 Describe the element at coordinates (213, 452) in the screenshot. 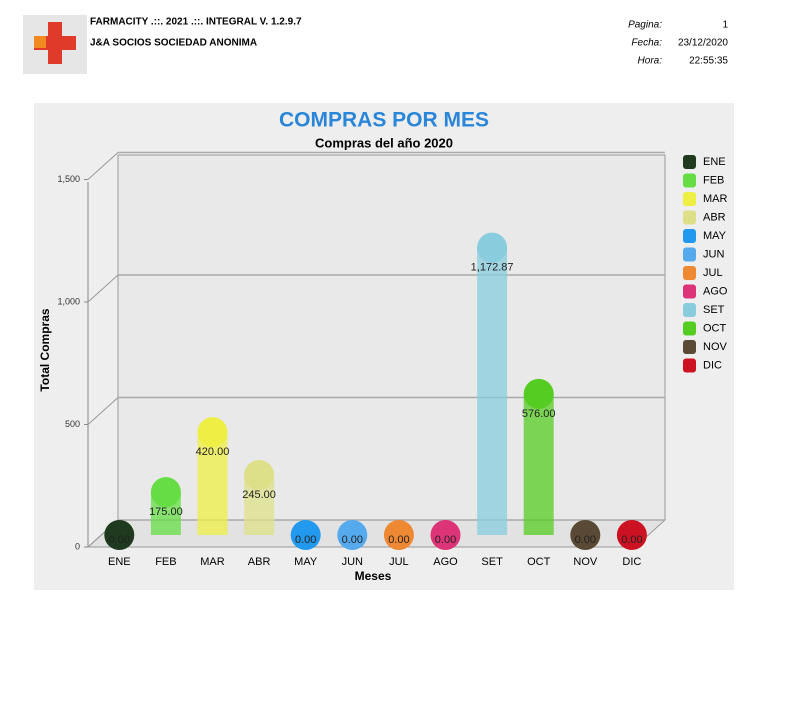

I see `value-label: 420.00` at that location.